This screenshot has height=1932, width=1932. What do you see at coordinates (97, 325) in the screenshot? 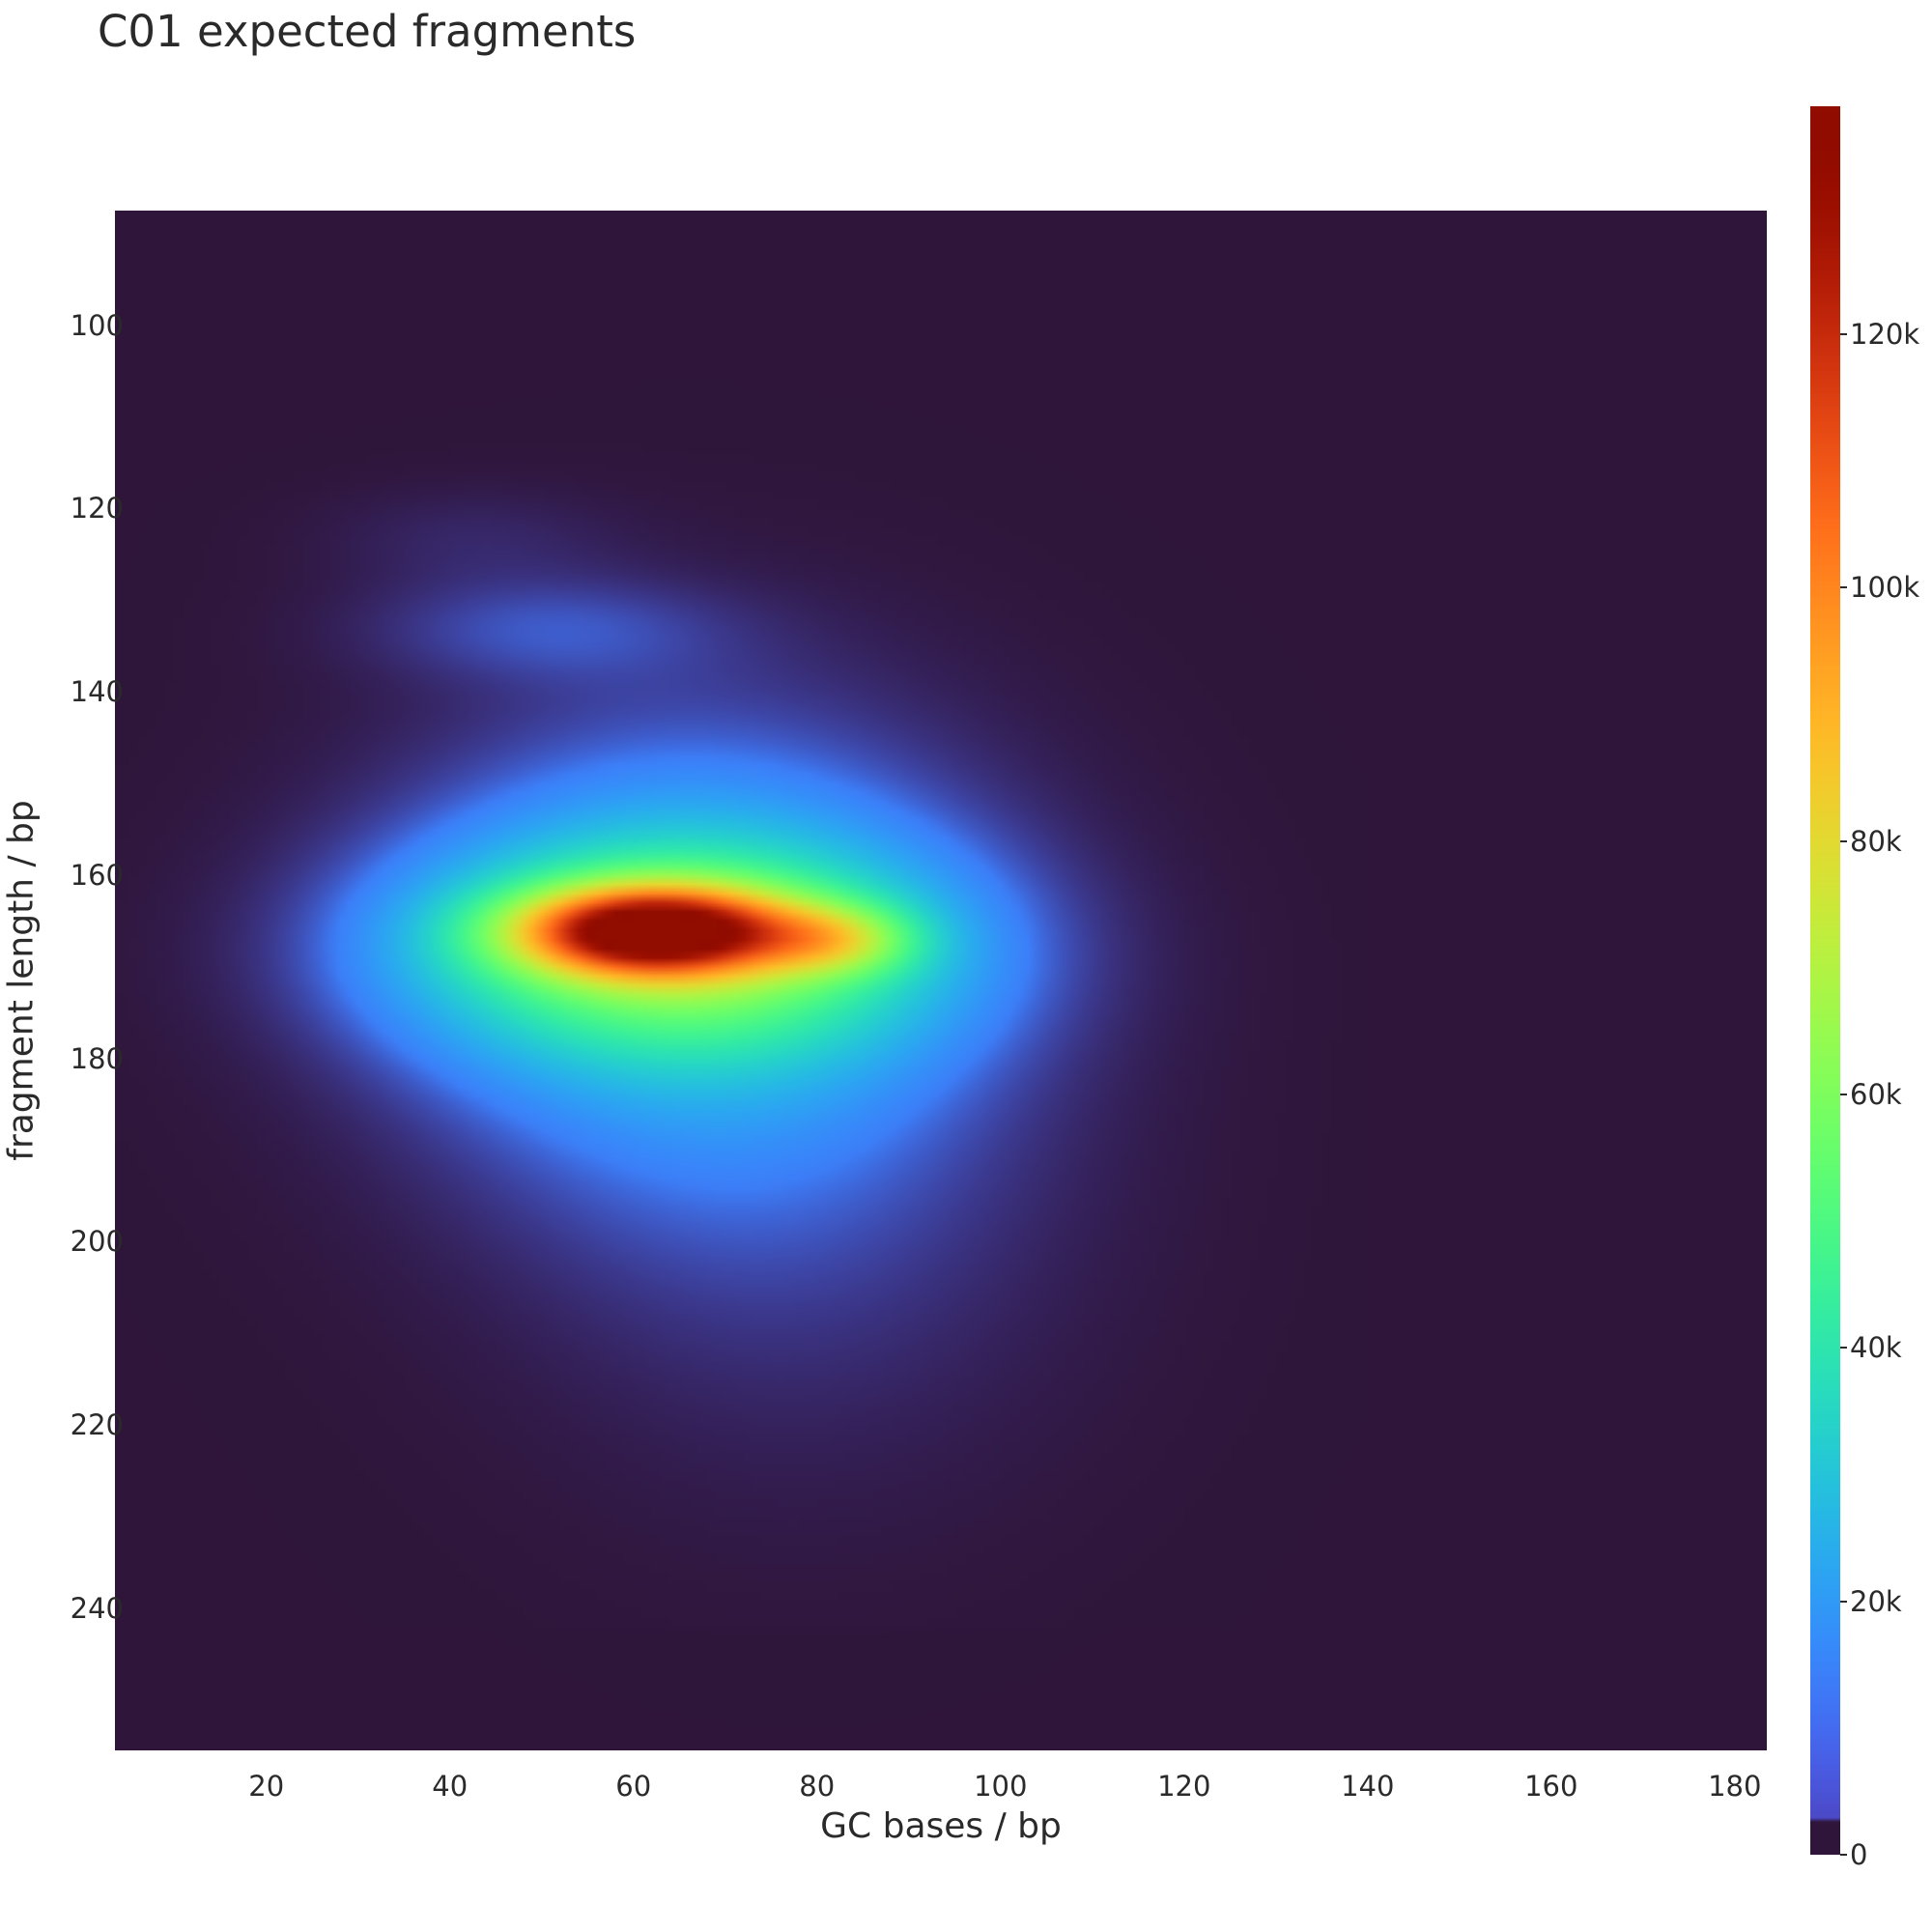
I see `y-tick-label: 100` at bounding box center [97, 325].